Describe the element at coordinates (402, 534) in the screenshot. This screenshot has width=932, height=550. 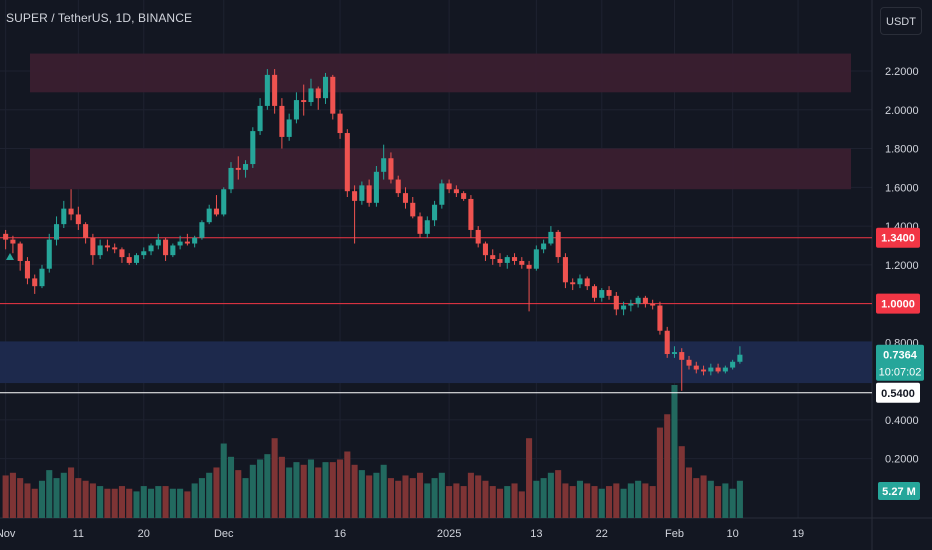
I see `time-axis: Nov 11 20 Dec 16 2025 13 22 Feb 10 19` at that location.